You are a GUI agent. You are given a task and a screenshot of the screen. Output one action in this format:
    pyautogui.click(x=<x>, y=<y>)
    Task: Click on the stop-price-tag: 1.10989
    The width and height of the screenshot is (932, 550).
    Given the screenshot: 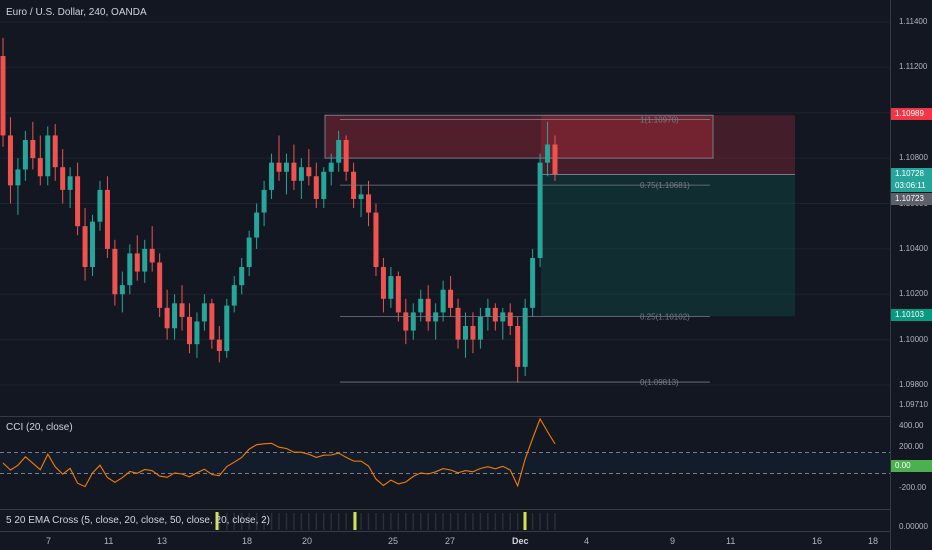 What is the action you would take?
    pyautogui.click(x=911, y=114)
    